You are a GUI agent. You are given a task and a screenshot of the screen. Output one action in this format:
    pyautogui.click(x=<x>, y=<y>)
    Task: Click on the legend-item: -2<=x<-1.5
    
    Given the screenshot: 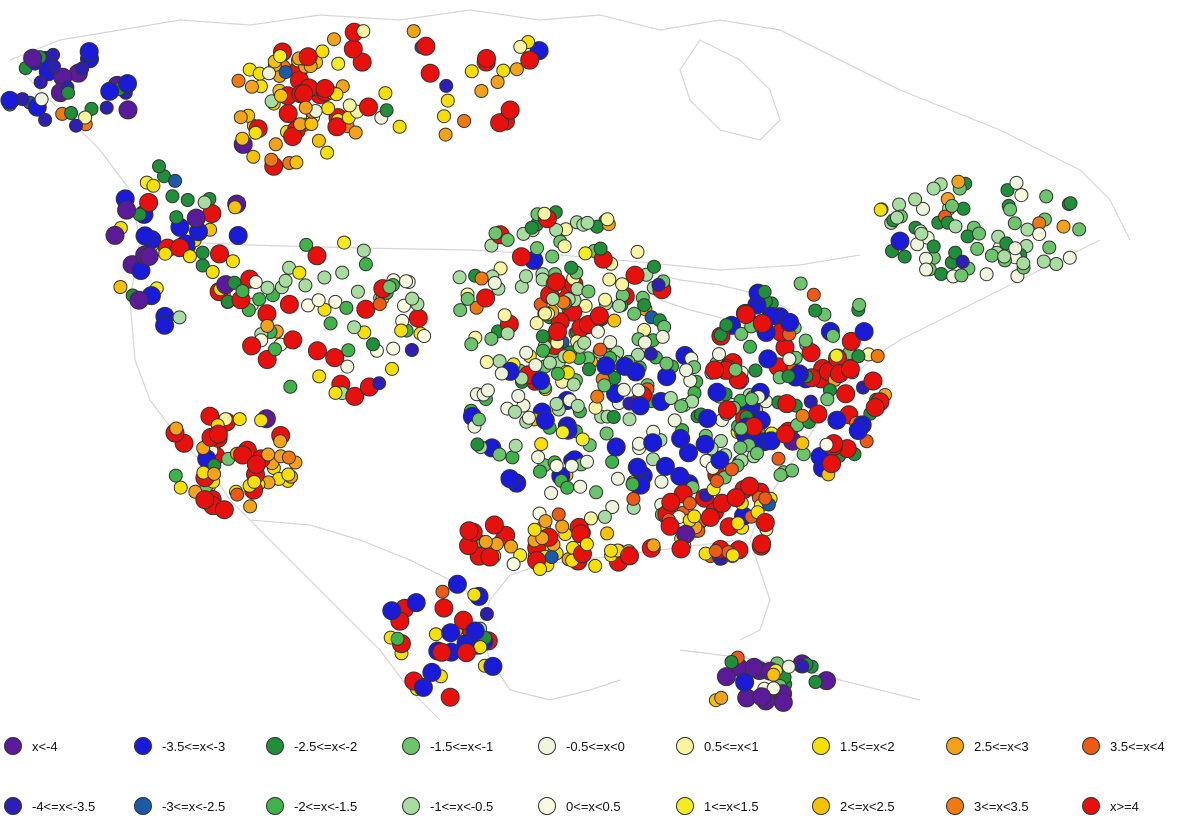 What is the action you would take?
    pyautogui.click(x=311, y=806)
    